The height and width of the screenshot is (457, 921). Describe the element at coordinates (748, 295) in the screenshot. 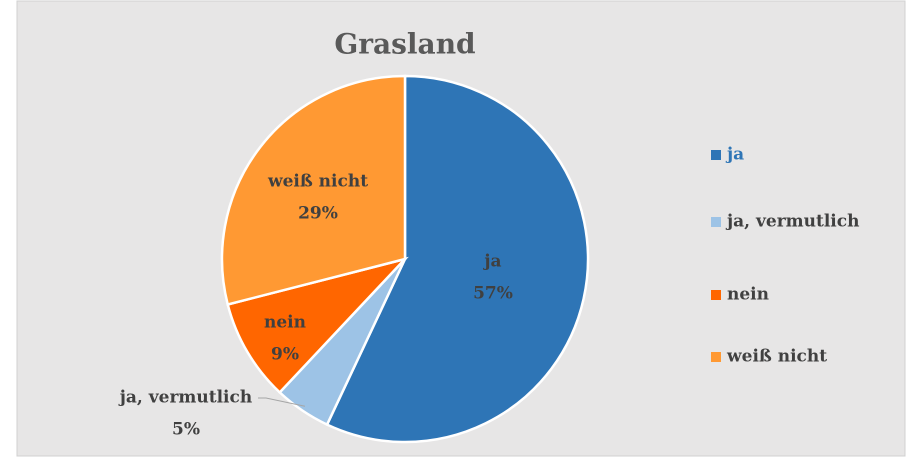

I see `legend-label: nein` at that location.